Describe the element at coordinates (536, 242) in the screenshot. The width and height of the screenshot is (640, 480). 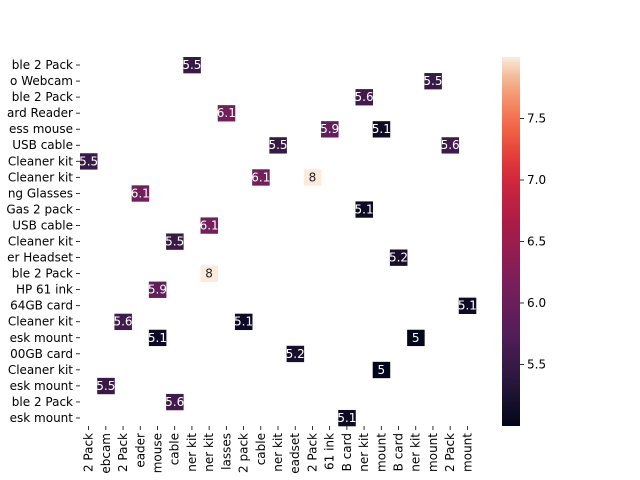
I see `colorbar-tick-label: 6.5` at that location.